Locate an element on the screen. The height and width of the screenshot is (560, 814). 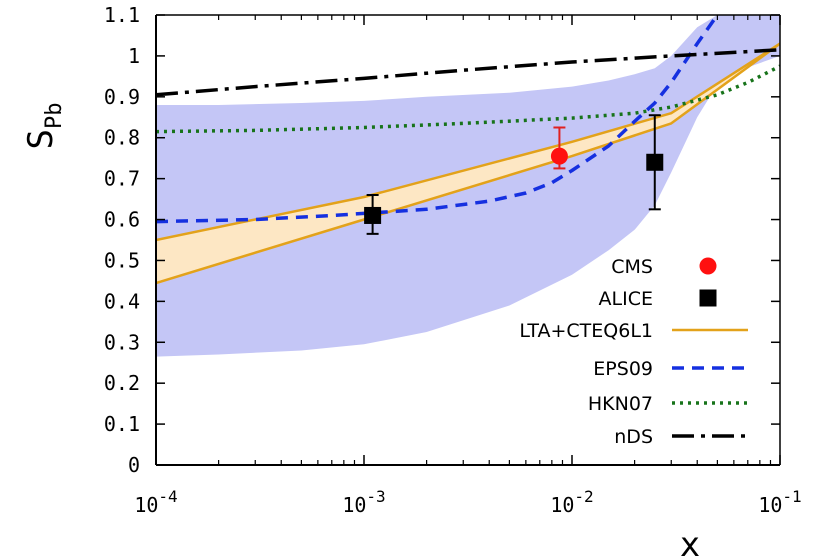
legend-item-cms: CMS is located at coordinates (664, 267).